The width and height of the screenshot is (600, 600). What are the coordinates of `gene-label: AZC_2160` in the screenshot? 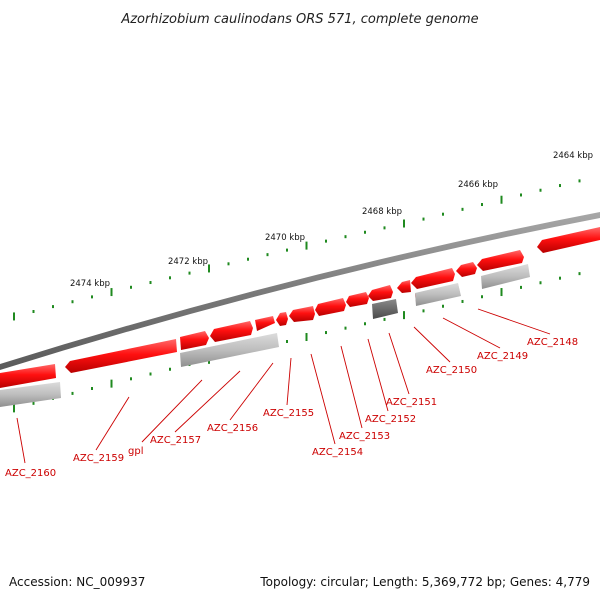 It's located at (30, 473).